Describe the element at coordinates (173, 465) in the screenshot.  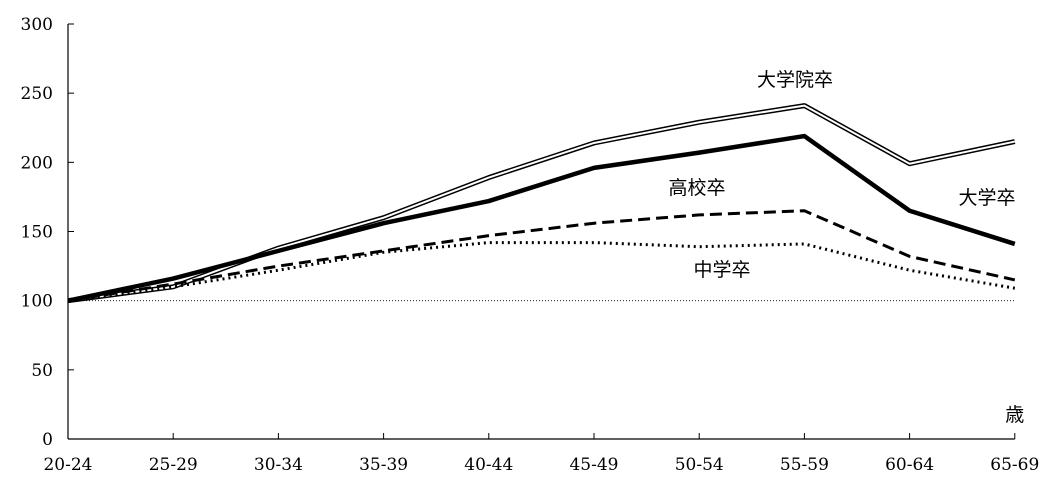
I see `x-tick-label: 25-29` at that location.